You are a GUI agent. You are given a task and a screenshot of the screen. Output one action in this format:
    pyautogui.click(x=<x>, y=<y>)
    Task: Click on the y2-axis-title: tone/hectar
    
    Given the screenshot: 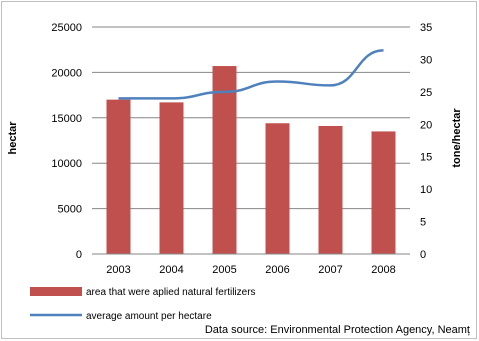 What is the action you would take?
    pyautogui.click(x=457, y=138)
    